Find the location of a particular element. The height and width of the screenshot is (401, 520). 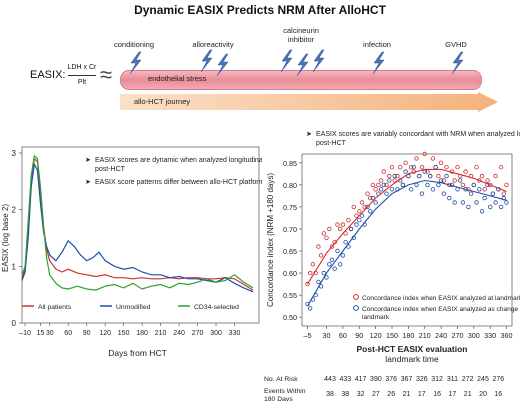

y-tick-label: 2 is located at coordinates (14, 210).